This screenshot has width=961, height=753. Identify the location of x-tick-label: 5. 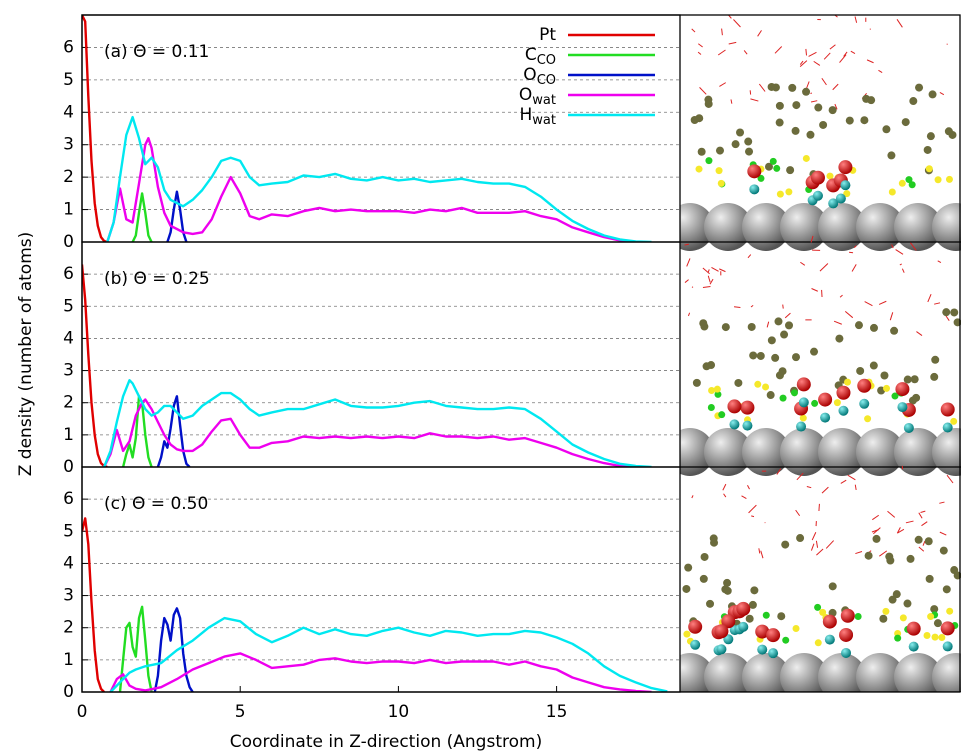
(240, 712).